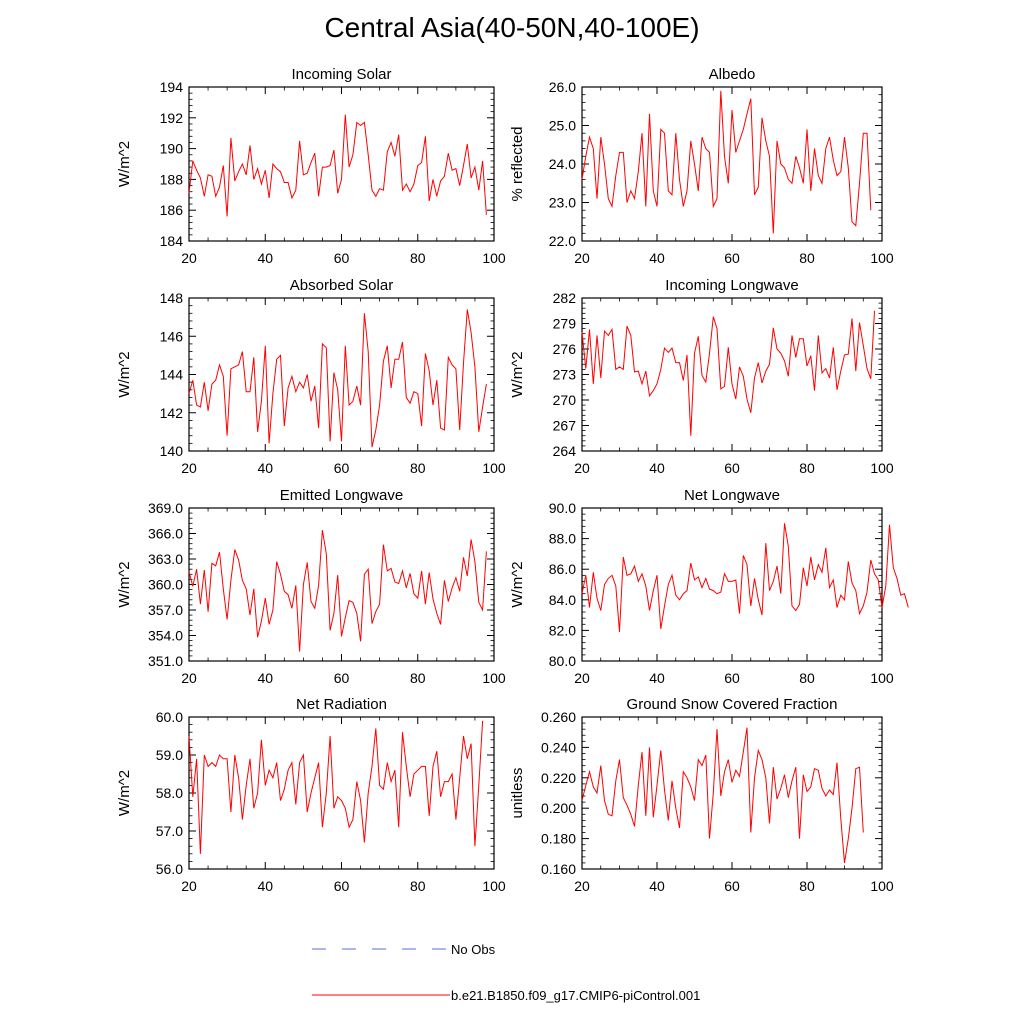 This screenshot has height=1024, width=1024. What do you see at coordinates (124, 374) in the screenshot?
I see `absorbed-solar-ylabel: W/m^2` at bounding box center [124, 374].